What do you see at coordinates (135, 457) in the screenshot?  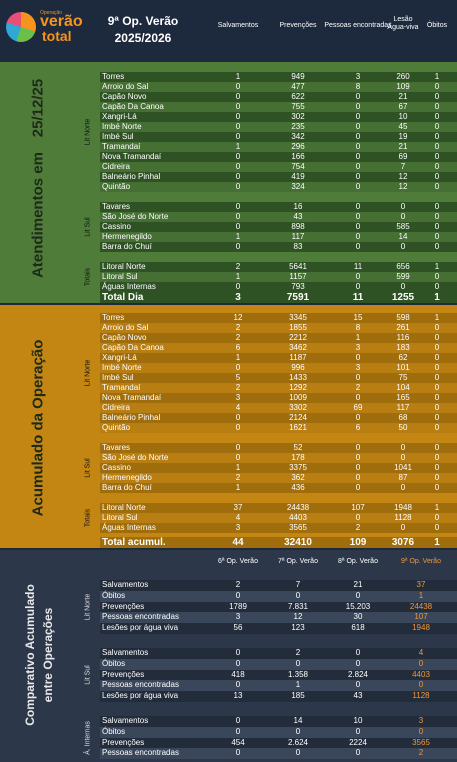 I see `row-name: São José do Norte` at bounding box center [135, 457].